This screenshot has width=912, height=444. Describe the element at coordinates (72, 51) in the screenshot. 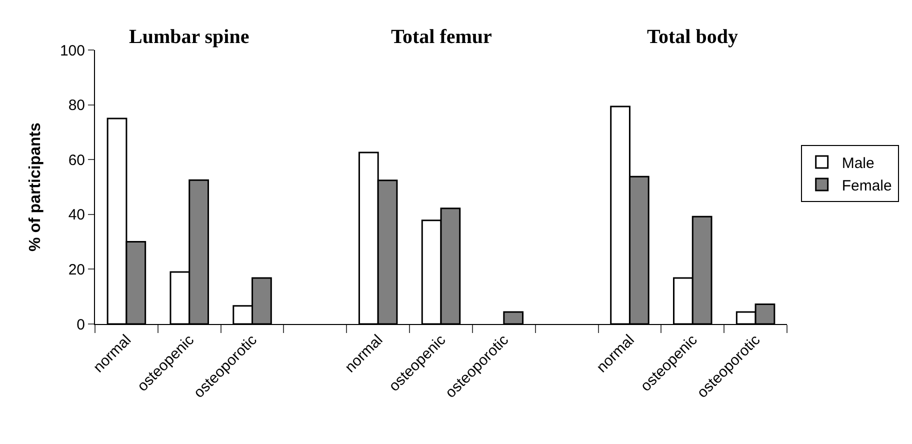

I see `y-tick-label: 100` at that location.